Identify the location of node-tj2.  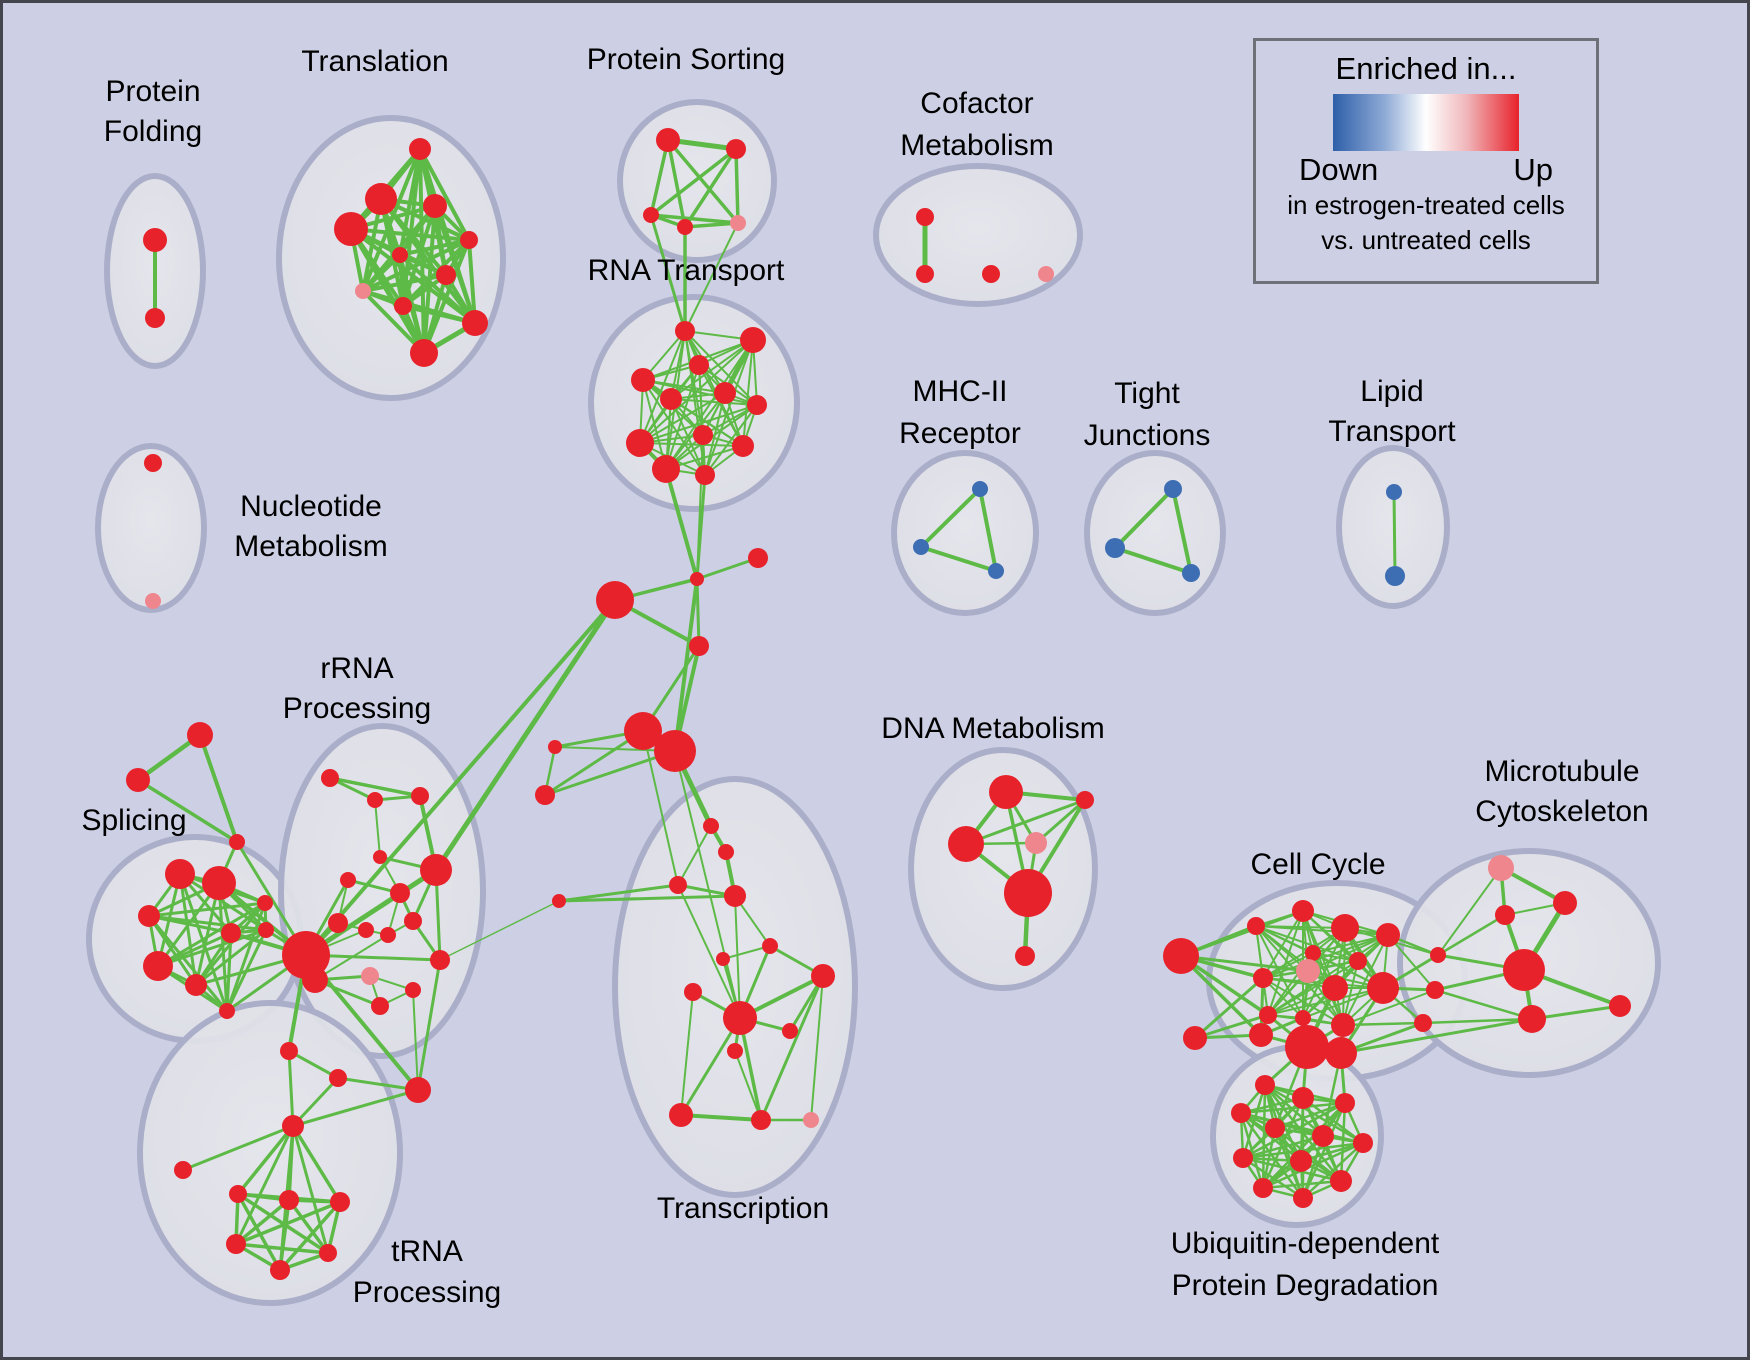
(1191, 573).